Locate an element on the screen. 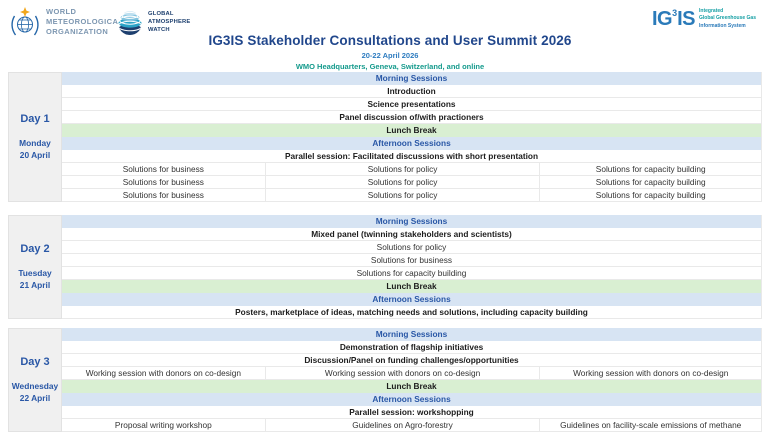 This screenshot has height=432, width=768. agenda-item-row: Solutions for business is located at coordinates (411, 260).